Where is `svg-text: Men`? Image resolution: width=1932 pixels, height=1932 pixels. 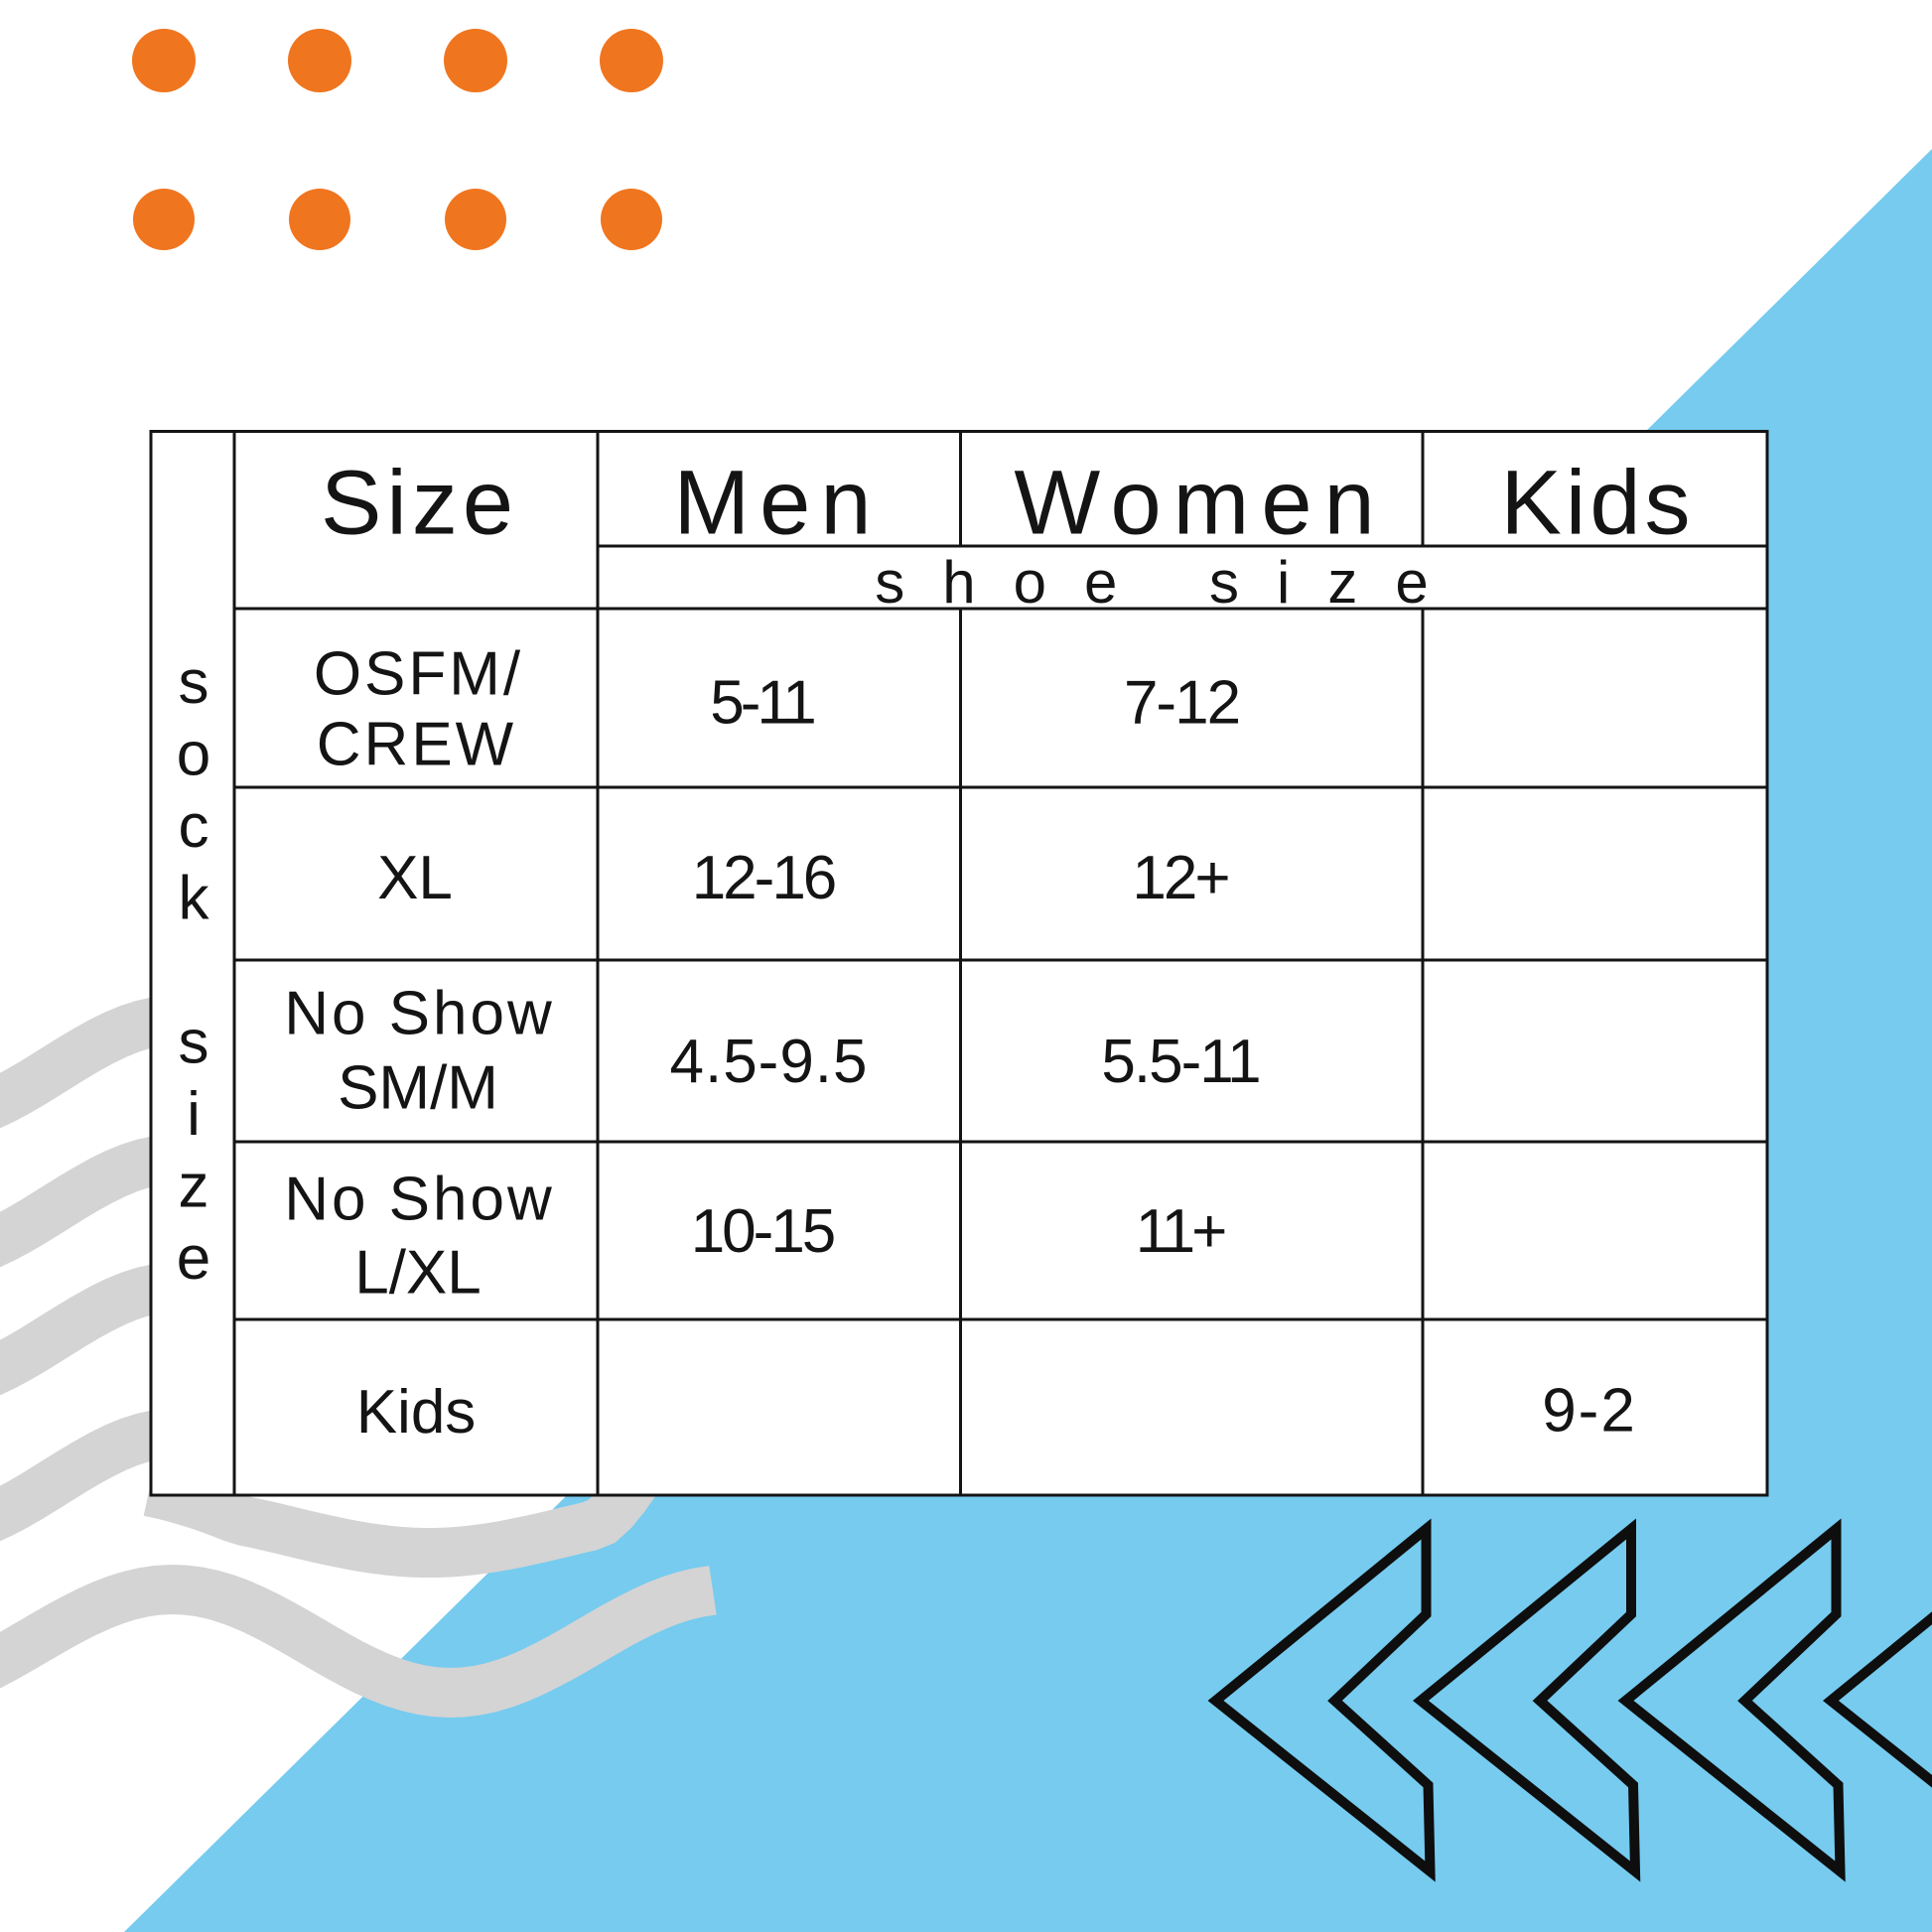
svg-text: Men is located at coordinates (778, 503).